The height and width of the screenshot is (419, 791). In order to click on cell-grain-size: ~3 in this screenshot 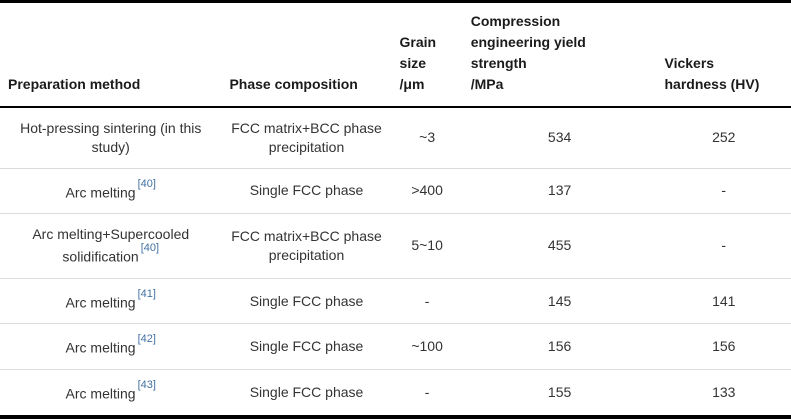, I will do `click(427, 138)`.